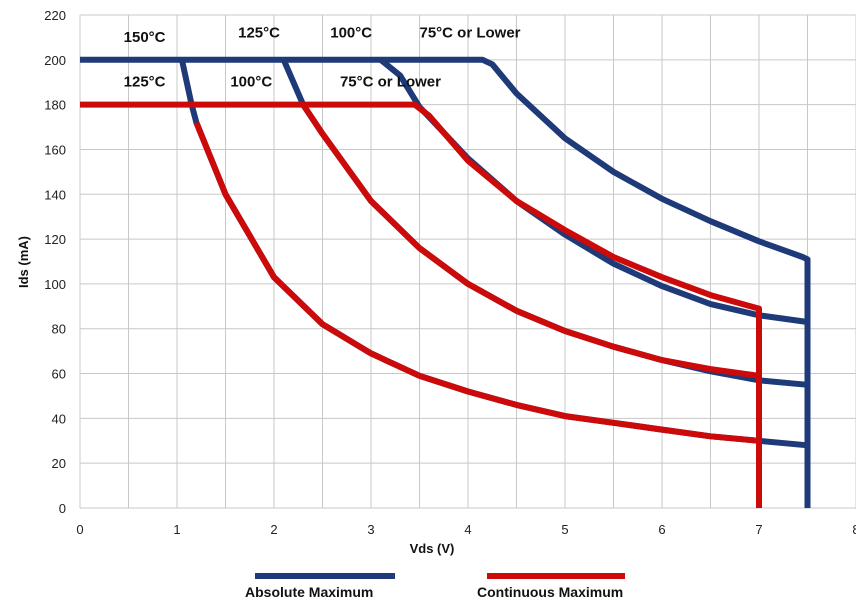 The width and height of the screenshot is (856, 604). I want to click on y-tick-label: 220, so click(55, 15).